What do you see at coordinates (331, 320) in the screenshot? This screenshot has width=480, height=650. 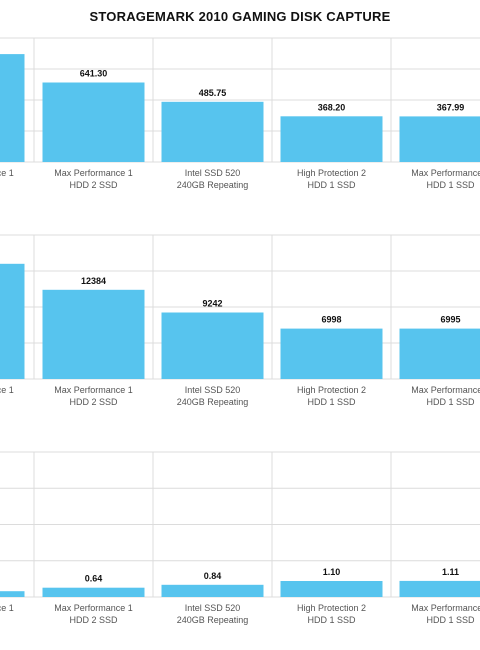 I see `data-label: 6998` at bounding box center [331, 320].